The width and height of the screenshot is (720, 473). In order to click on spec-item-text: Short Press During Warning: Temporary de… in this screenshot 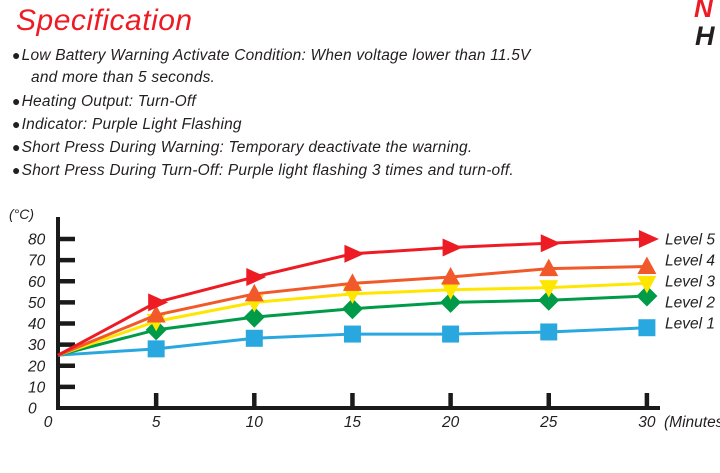, I will do `click(247, 148)`.